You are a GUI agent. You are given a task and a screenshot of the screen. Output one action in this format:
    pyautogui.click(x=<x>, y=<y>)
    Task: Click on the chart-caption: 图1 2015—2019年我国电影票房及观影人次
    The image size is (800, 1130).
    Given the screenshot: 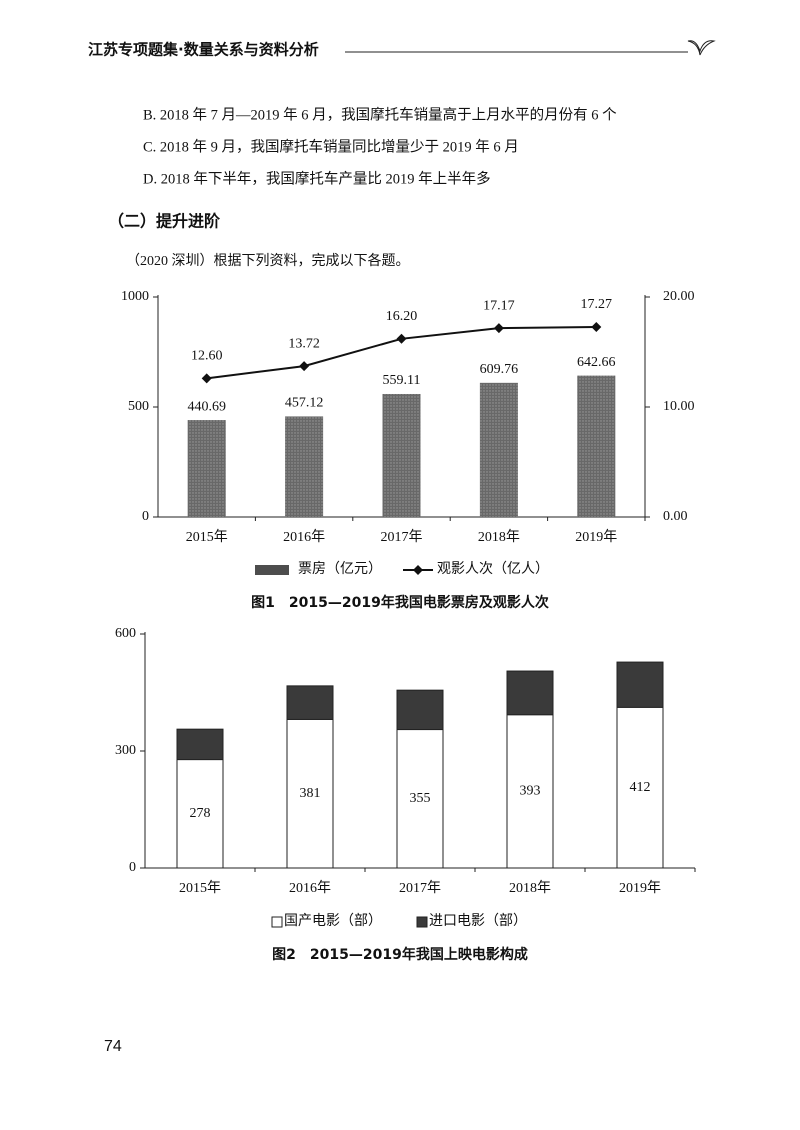 What is the action you would take?
    pyautogui.click(x=400, y=602)
    